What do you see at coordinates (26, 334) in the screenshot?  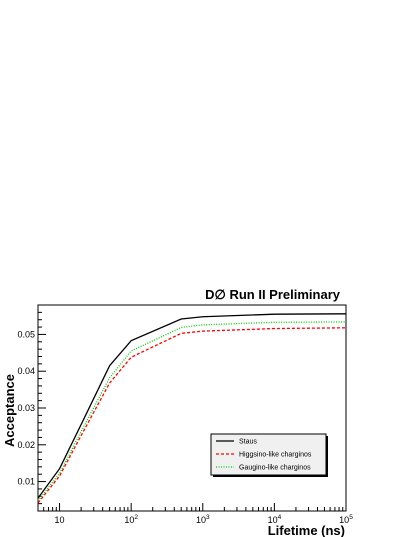 I see `y-tick-label: 0.05` at bounding box center [26, 334].